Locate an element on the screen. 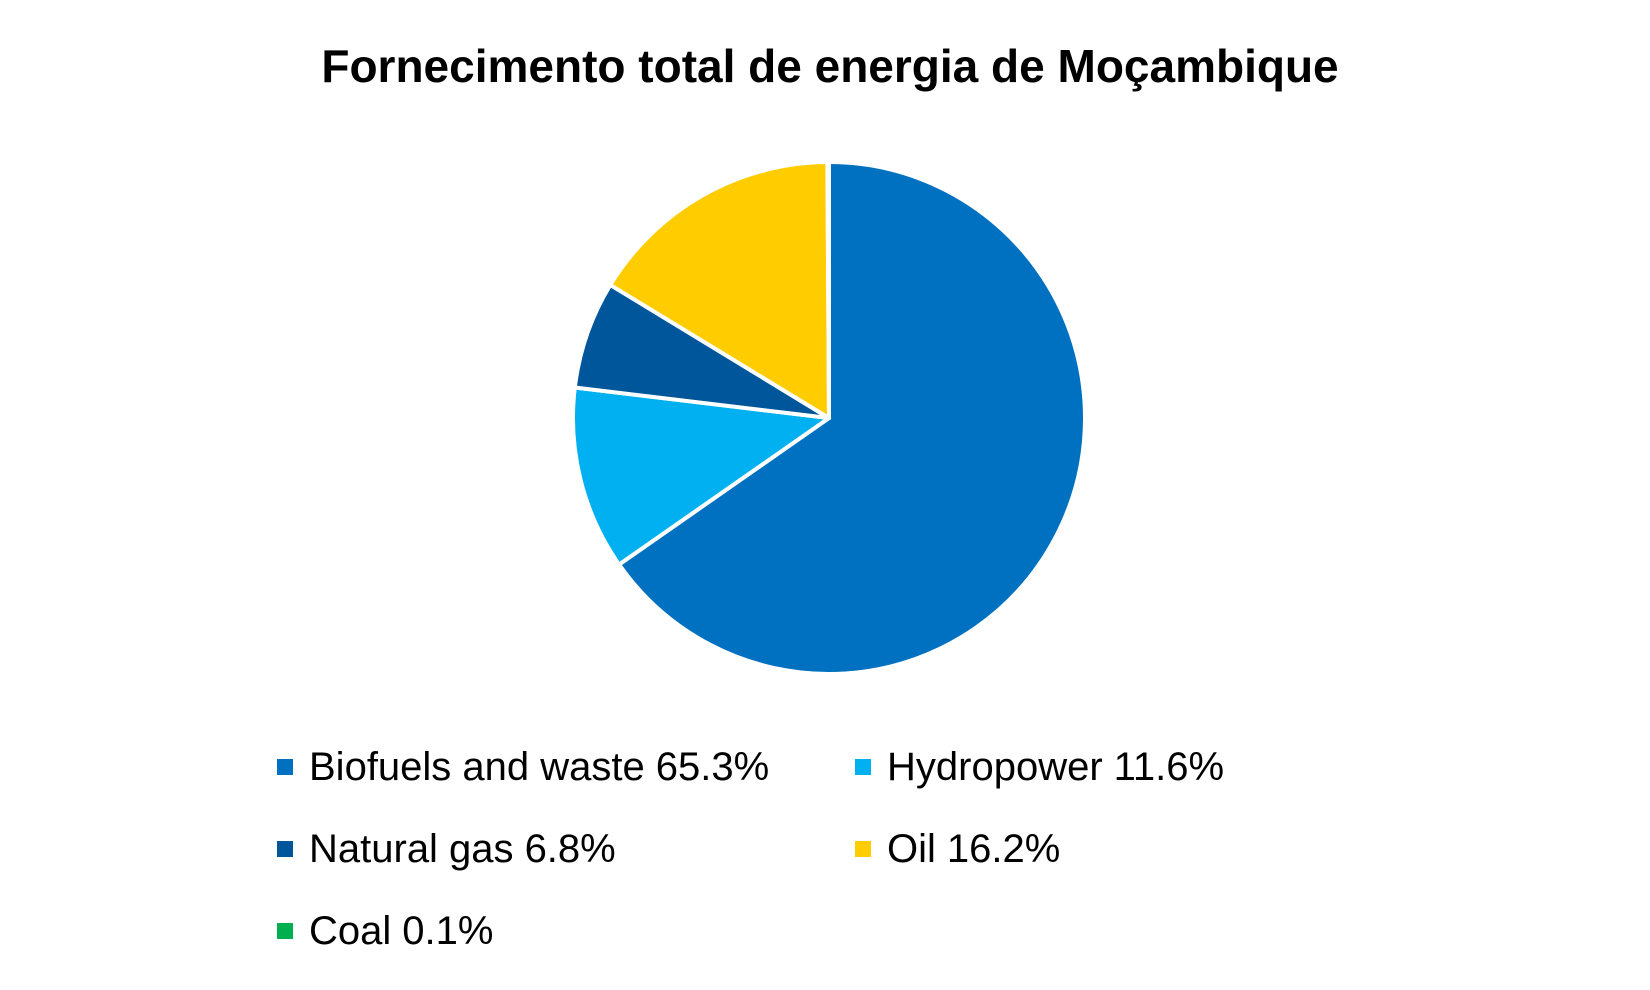  legend-value: 65.3% is located at coordinates (712, 767).